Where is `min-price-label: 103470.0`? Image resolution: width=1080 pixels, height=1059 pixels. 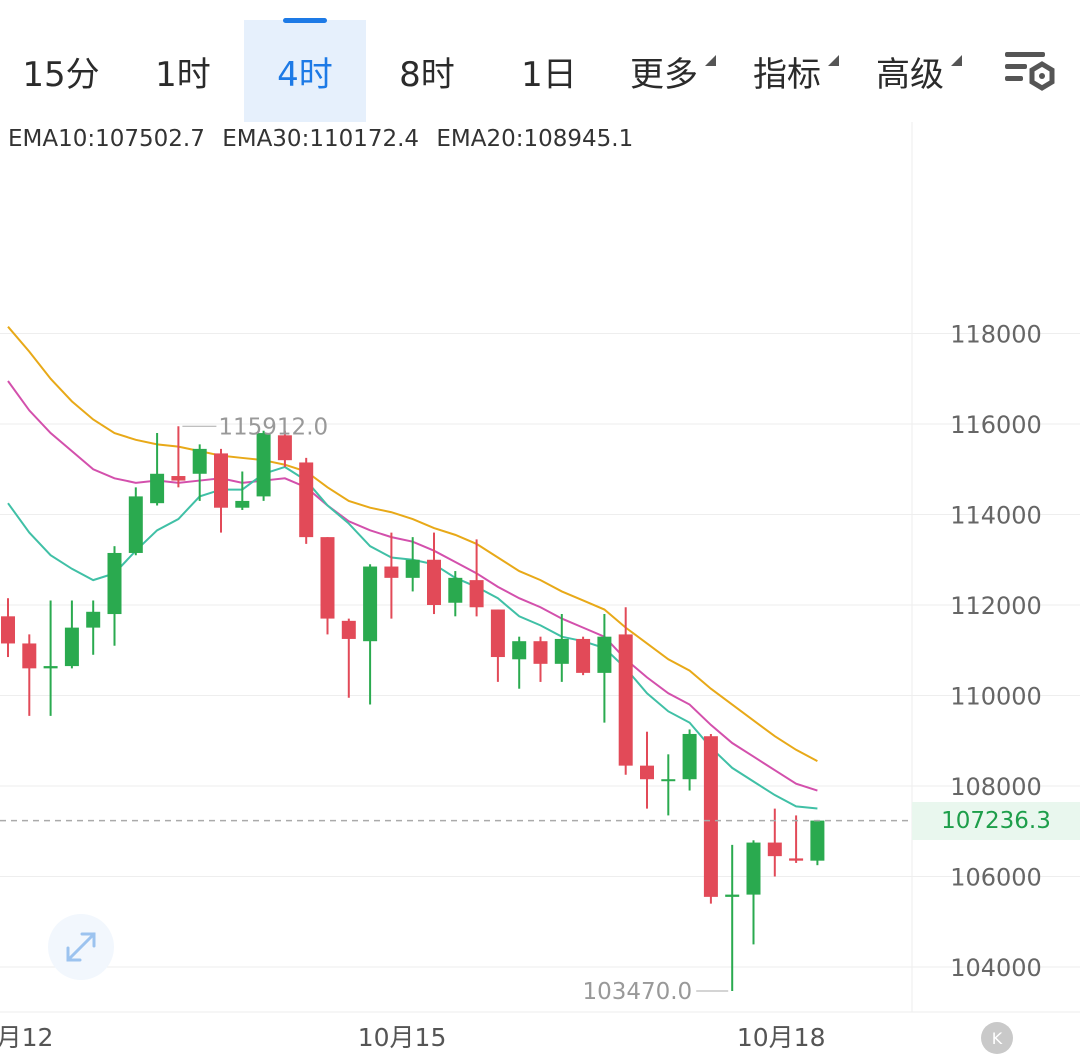 min-price-label: 103470.0 is located at coordinates (637, 992).